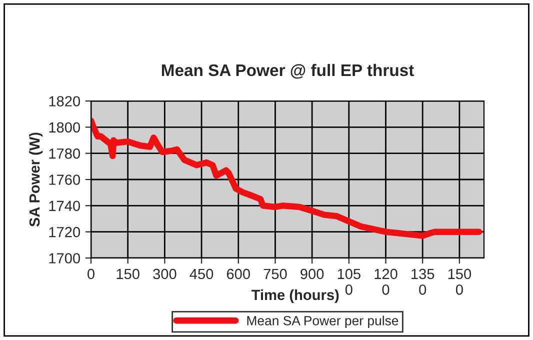 This screenshot has width=533, height=340. What do you see at coordinates (35, 179) in the screenshot?
I see `y-axis-title: SA Power (W)` at bounding box center [35, 179].